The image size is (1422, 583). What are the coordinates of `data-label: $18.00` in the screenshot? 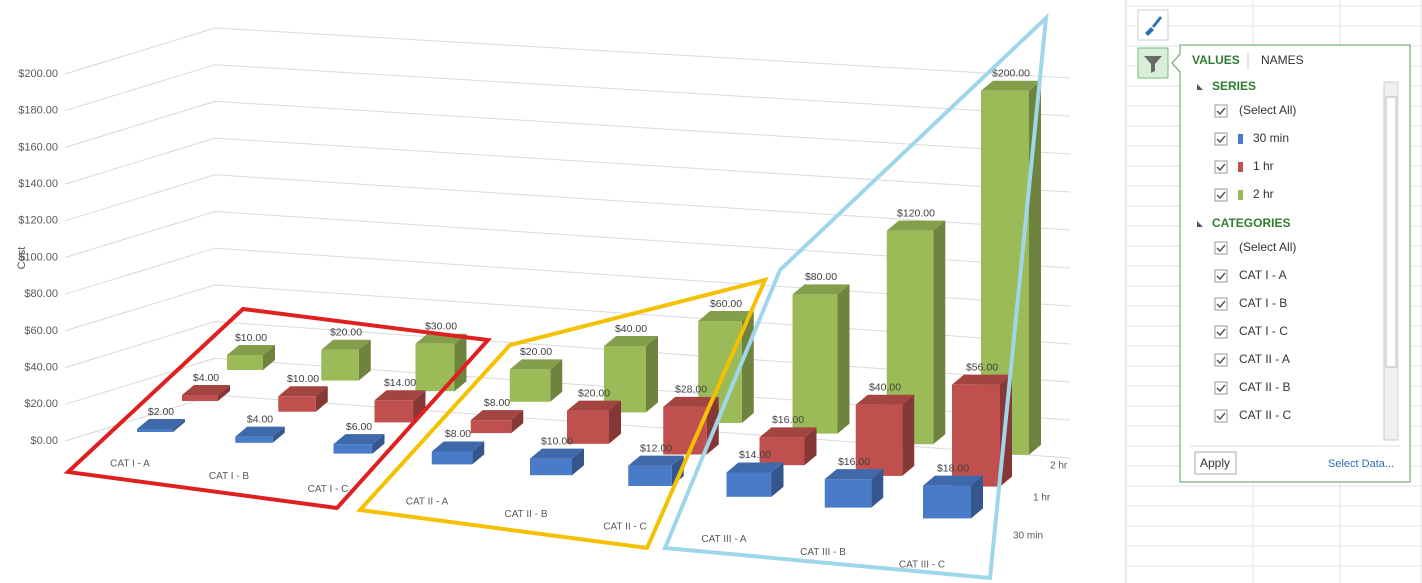 It's located at (953, 468).